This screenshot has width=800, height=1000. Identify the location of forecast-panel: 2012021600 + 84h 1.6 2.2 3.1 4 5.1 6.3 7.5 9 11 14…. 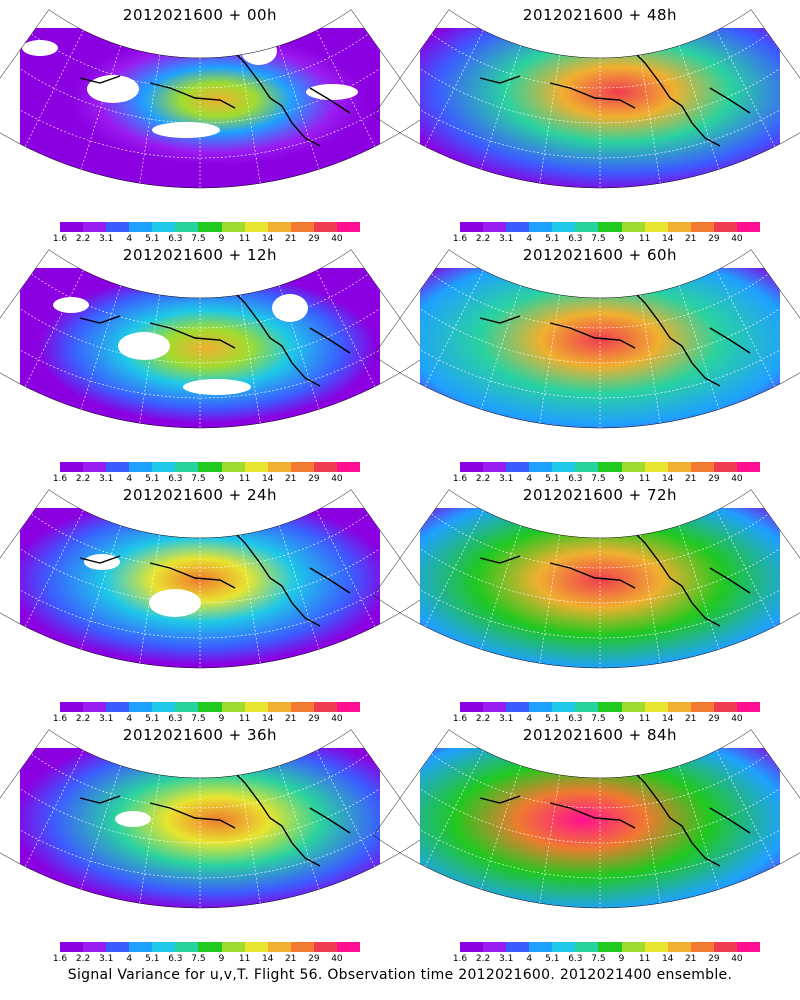
(586, 842).